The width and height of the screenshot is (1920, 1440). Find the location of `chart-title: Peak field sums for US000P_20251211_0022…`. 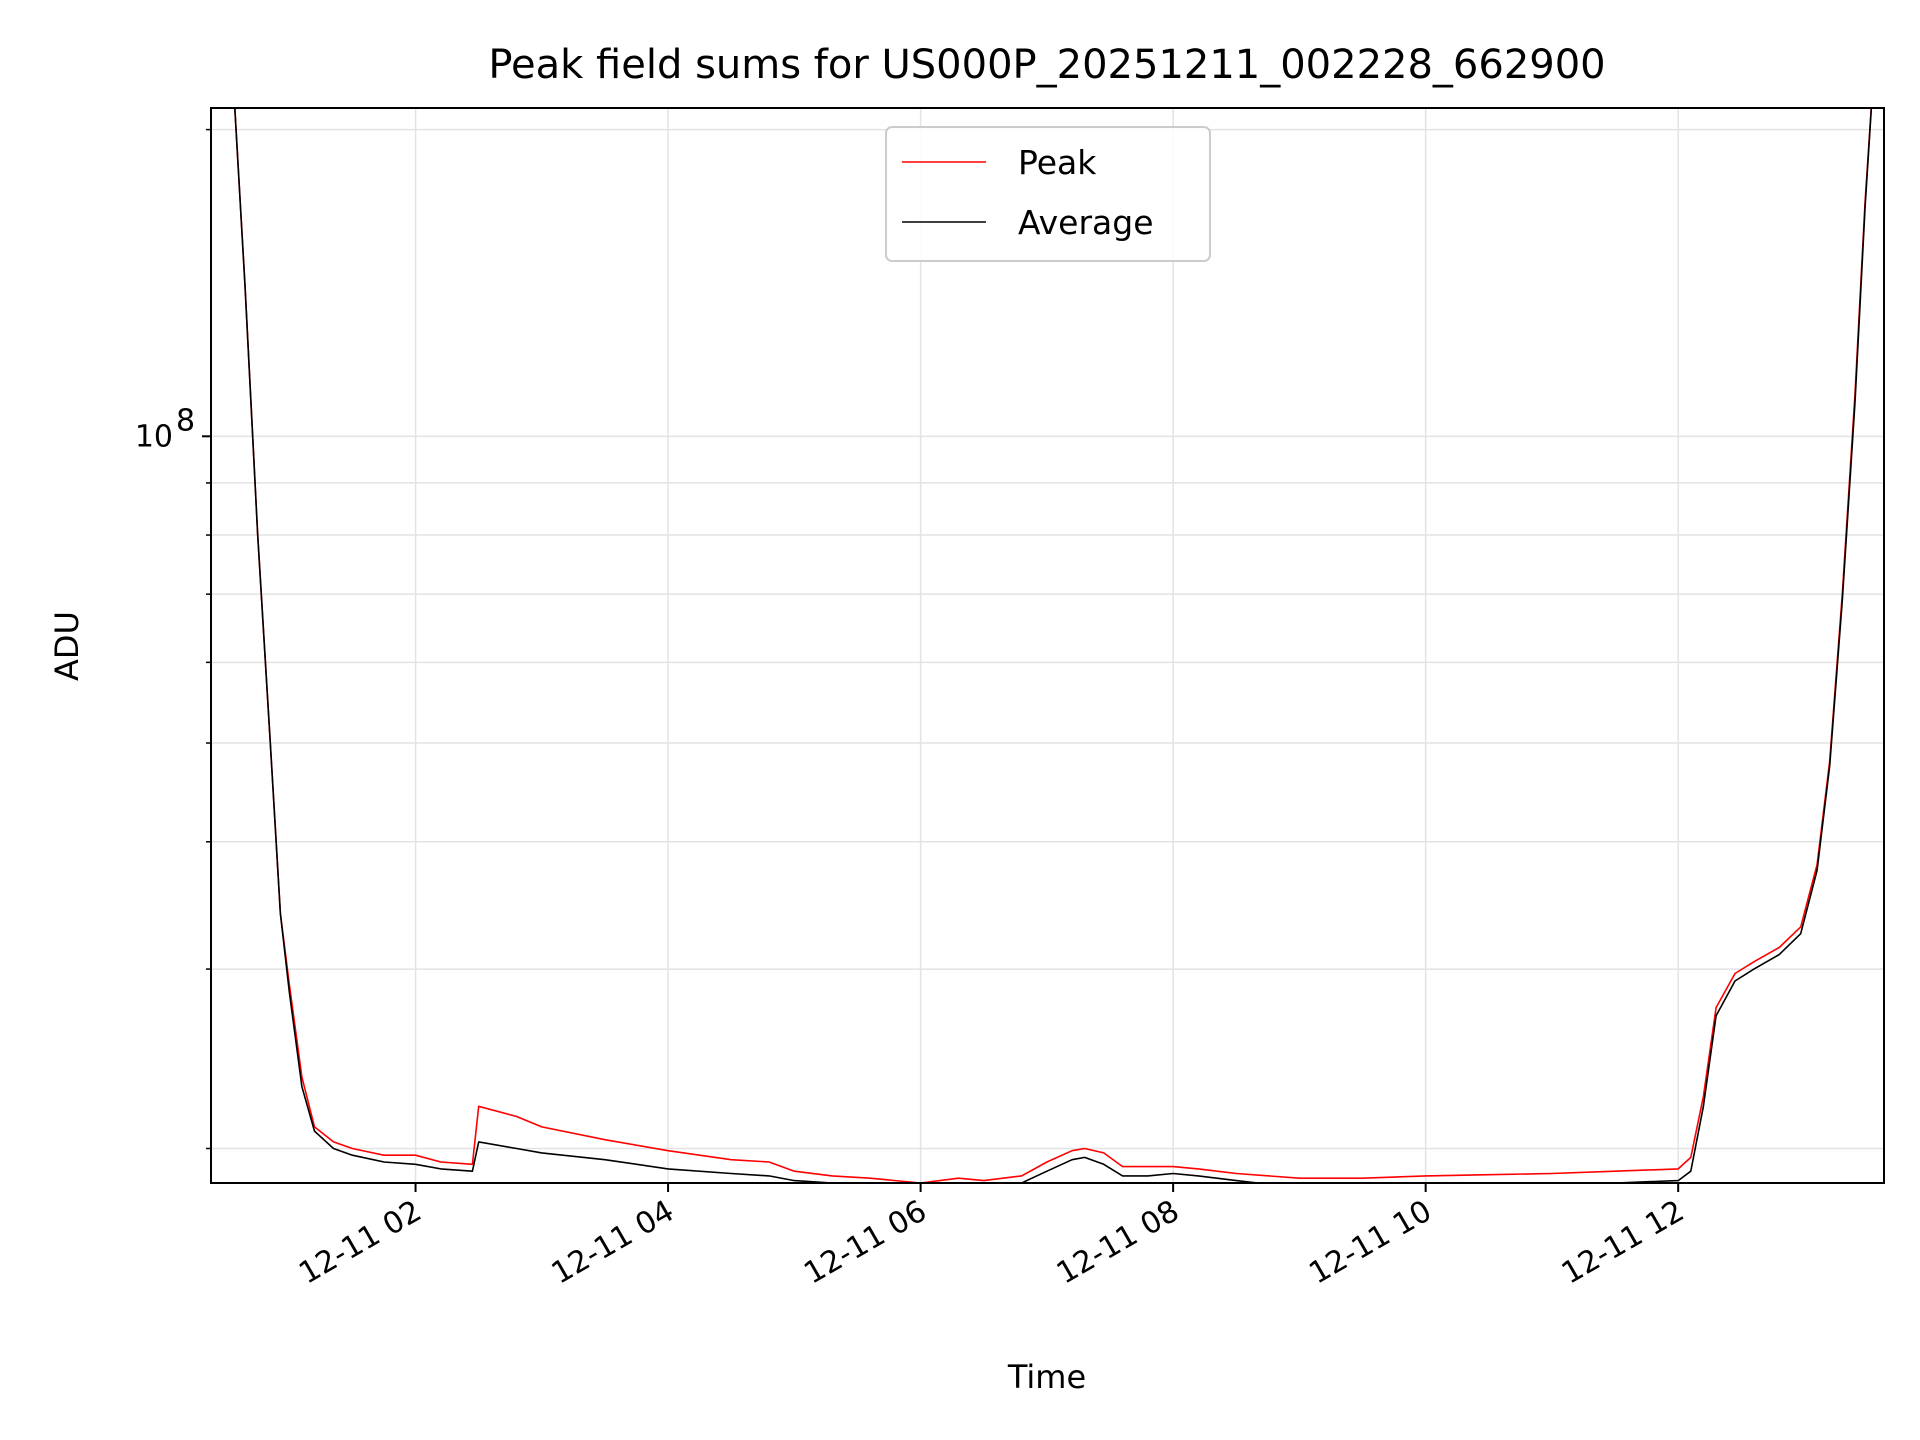

chart-title: Peak field sums for US000P_20251211_0022… is located at coordinates (1046, 65).